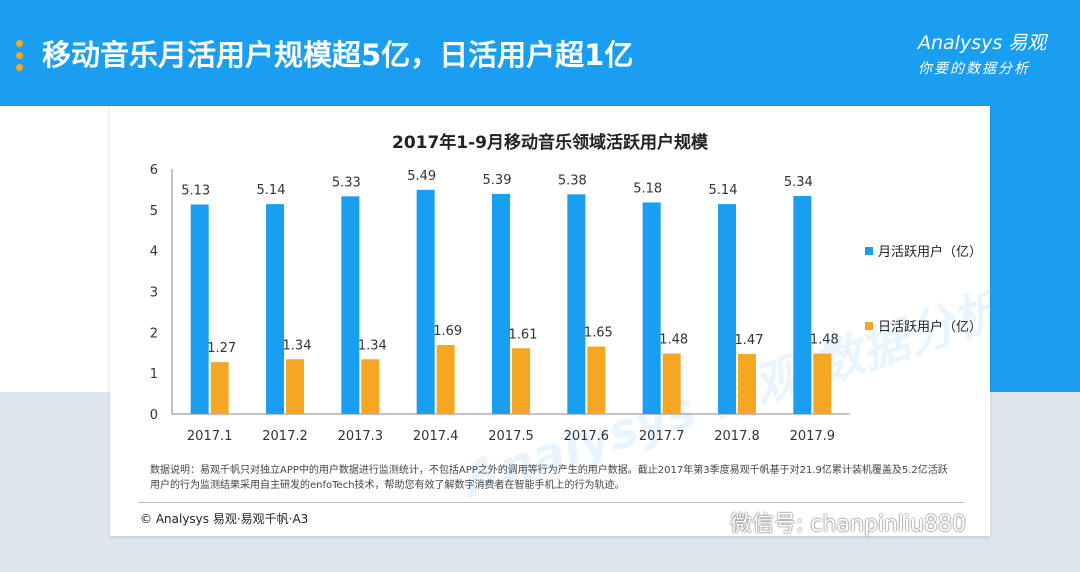 Image resolution: width=1080 pixels, height=572 pixels. Describe the element at coordinates (195, 191) in the screenshot. I see `data-label-mau: 5.13` at that location.